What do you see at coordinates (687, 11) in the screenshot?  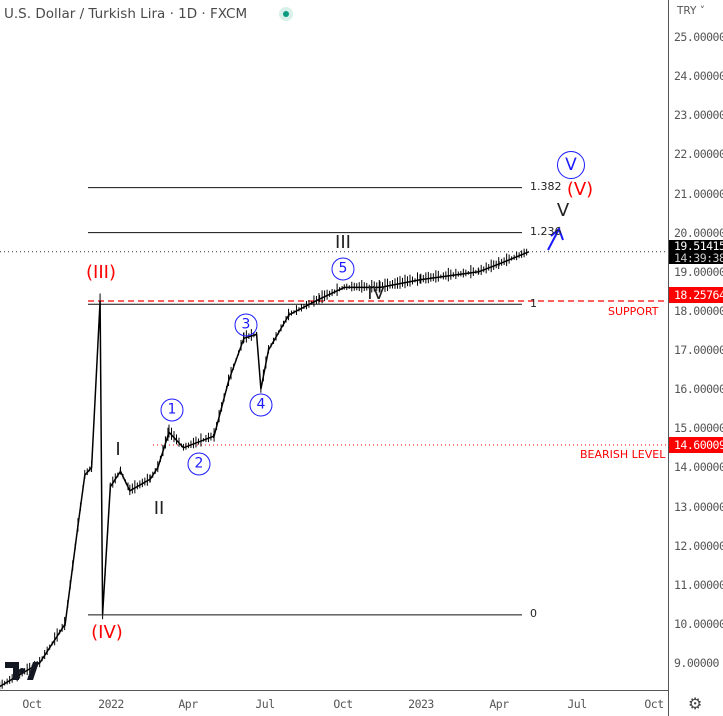 I see `currency-label: TRY` at bounding box center [687, 11].